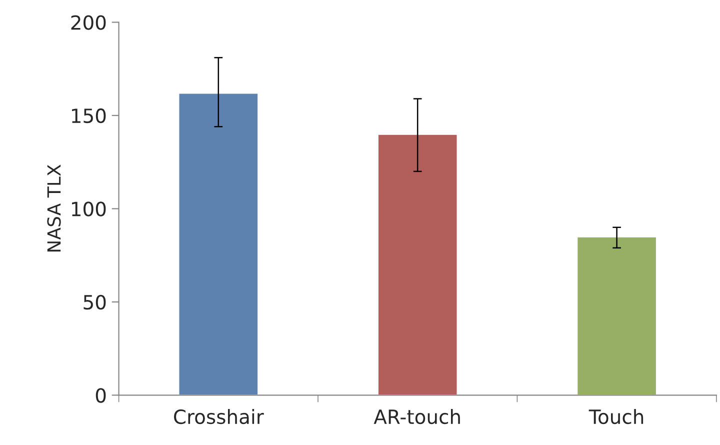 The image size is (720, 445). What do you see at coordinates (89, 116) in the screenshot?
I see `y-tick-label: 150` at bounding box center [89, 116].